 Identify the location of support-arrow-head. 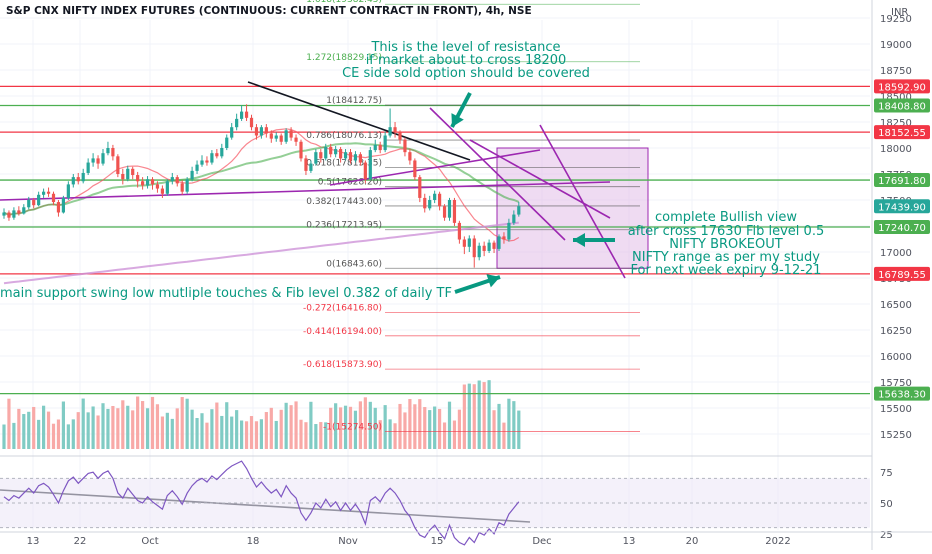
(493, 281).